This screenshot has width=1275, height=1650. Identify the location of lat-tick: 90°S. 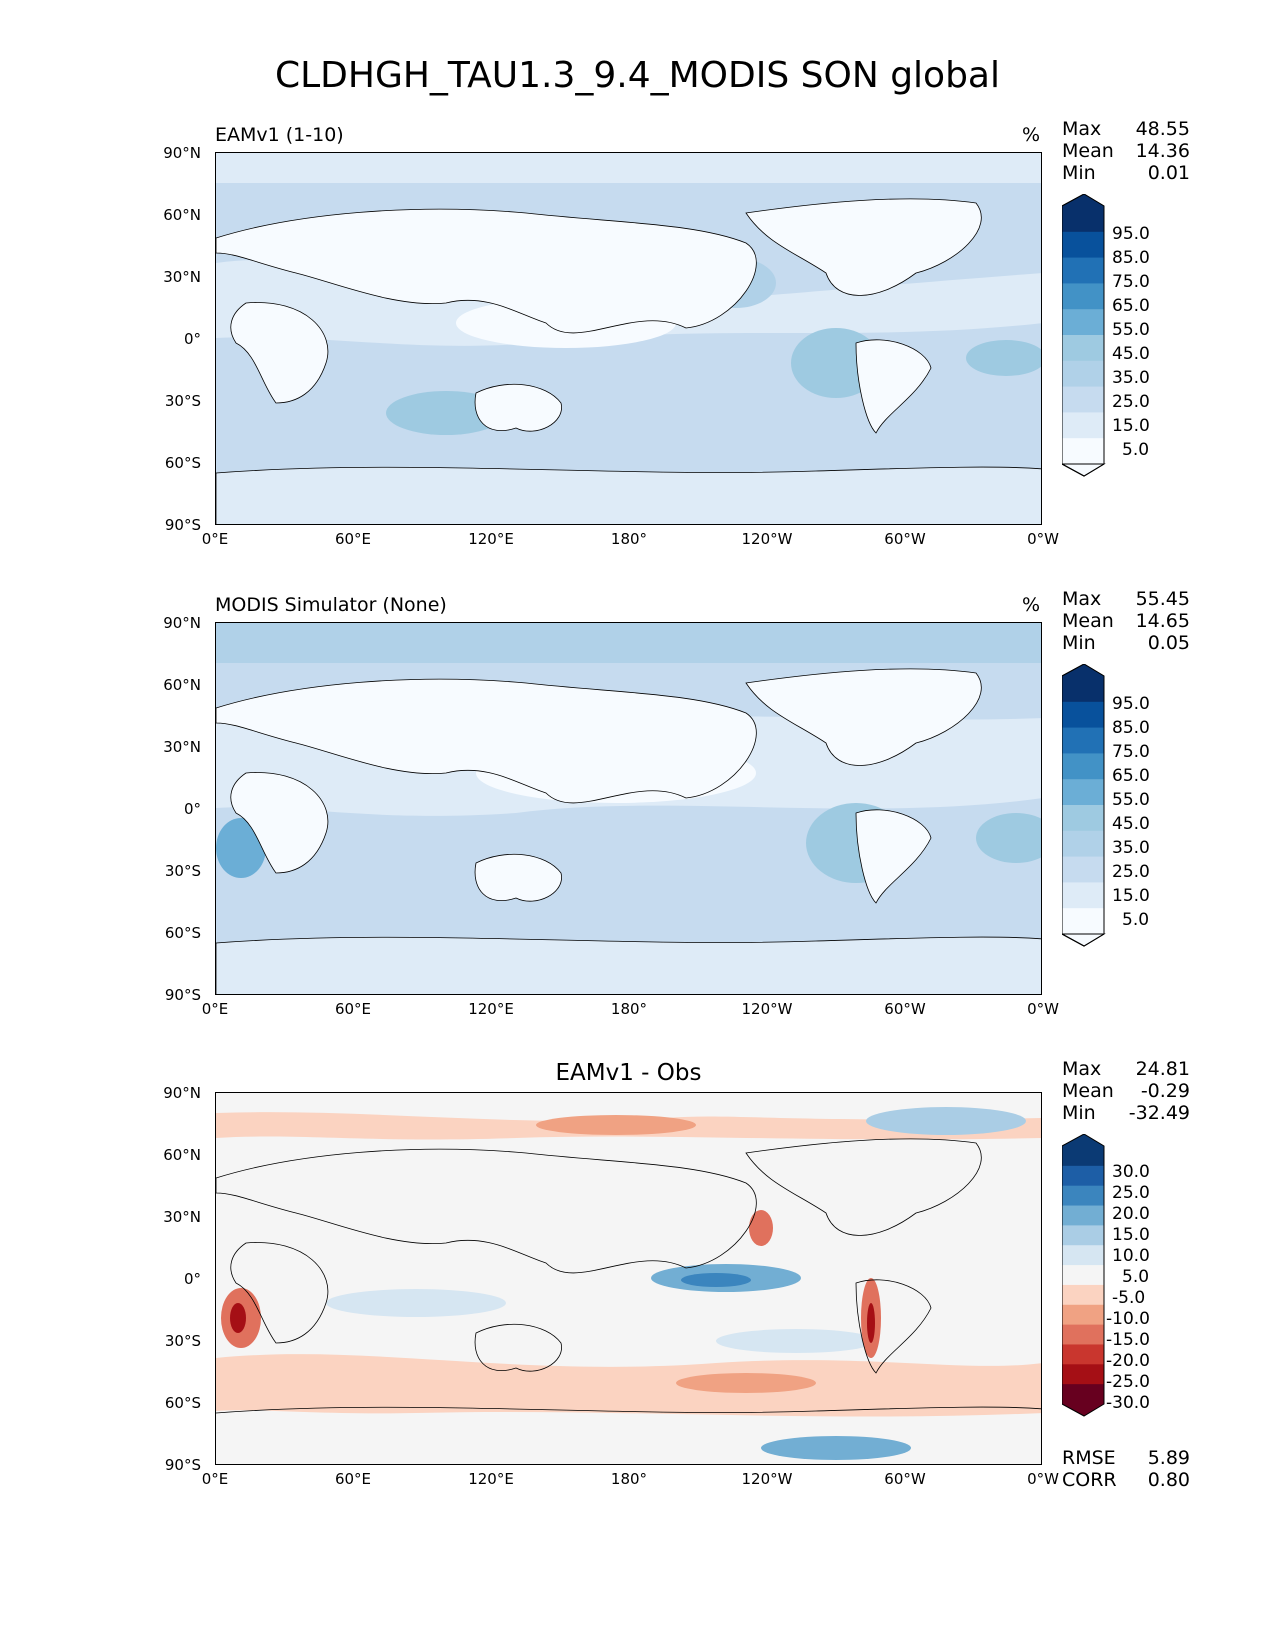
(182, 995).